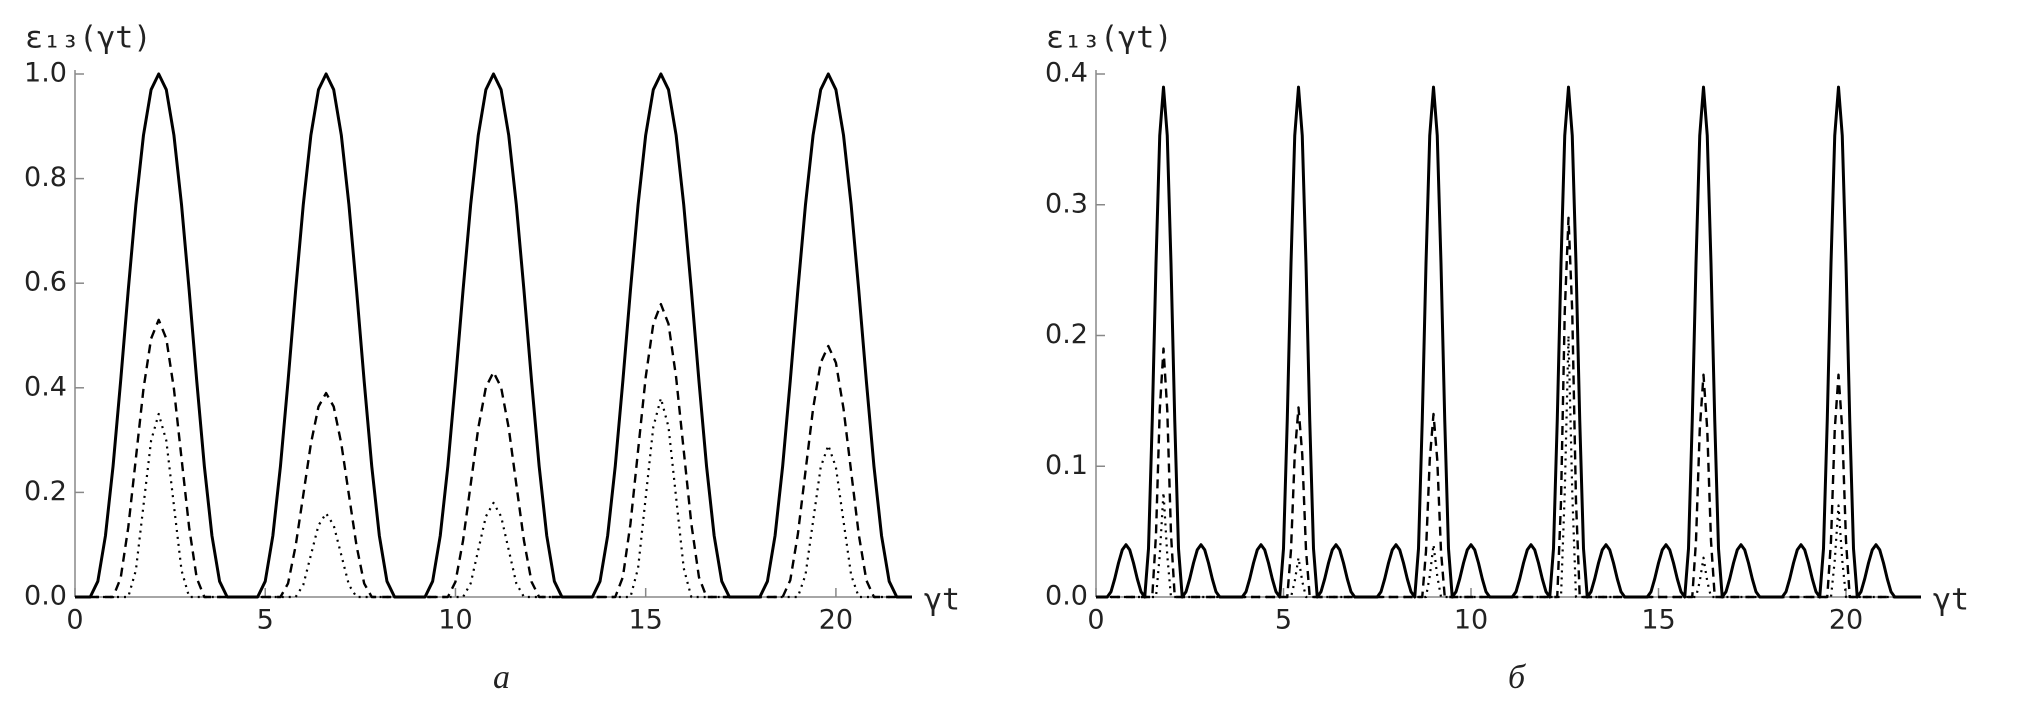 This screenshot has height=714, width=2028. Describe the element at coordinates (45, 282) in the screenshot. I see `y-tick-label: 0.6` at that location.